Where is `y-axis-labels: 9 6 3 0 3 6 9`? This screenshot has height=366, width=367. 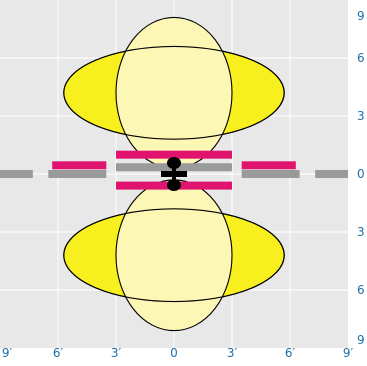 y-axis-labels: 9 6 3 0 3 6 9 is located at coordinates (361, 178).